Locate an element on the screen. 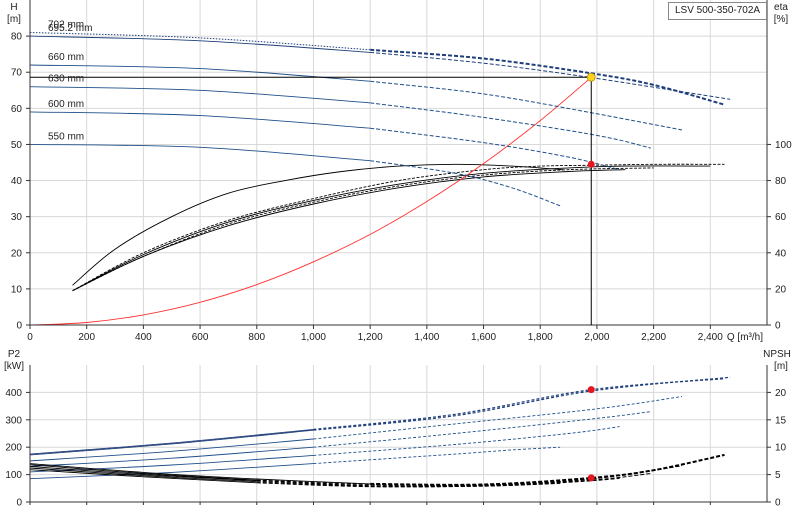  bottom-ytick-right-label-3: 15 is located at coordinates (781, 420).